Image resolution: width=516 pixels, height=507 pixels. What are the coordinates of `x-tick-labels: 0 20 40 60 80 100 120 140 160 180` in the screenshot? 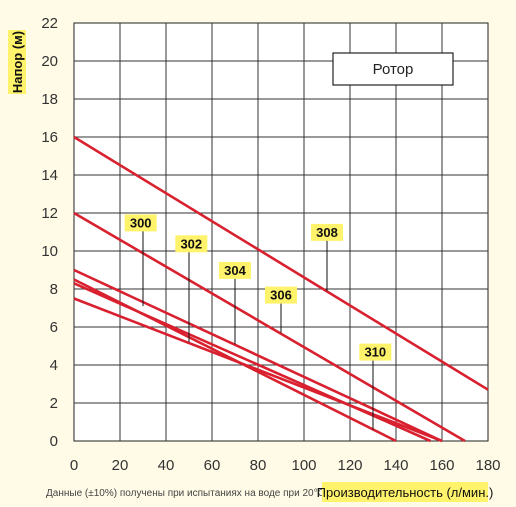 It's located at (285, 465).